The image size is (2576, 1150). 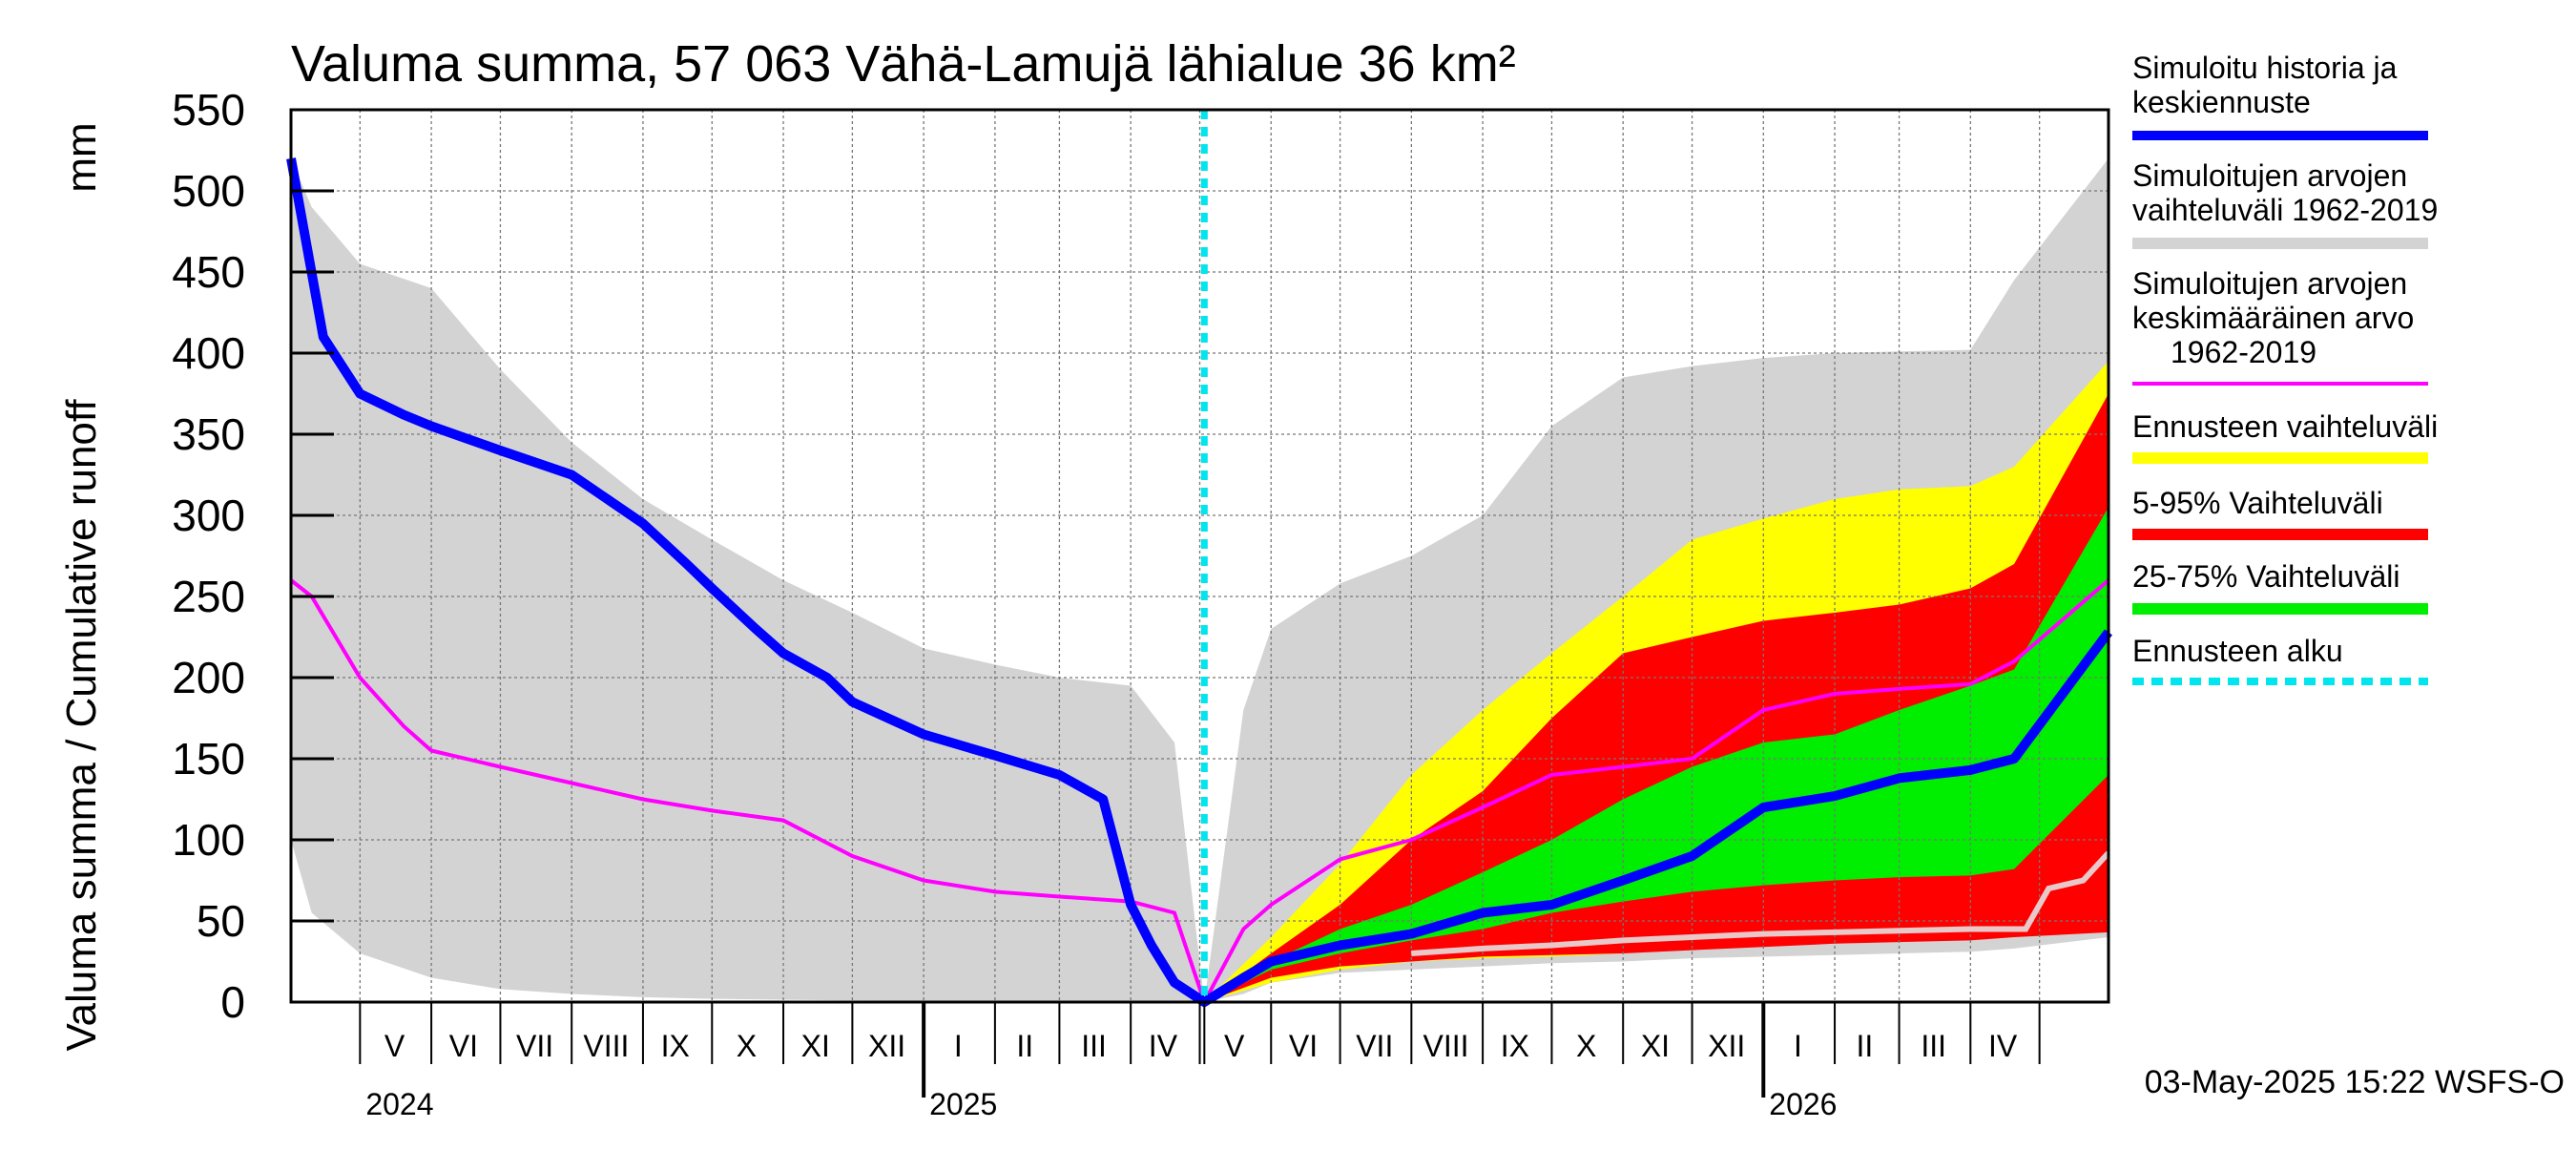 I want to click on legend-label-line: keskimääräinen arvo, so click(x=2273, y=318).